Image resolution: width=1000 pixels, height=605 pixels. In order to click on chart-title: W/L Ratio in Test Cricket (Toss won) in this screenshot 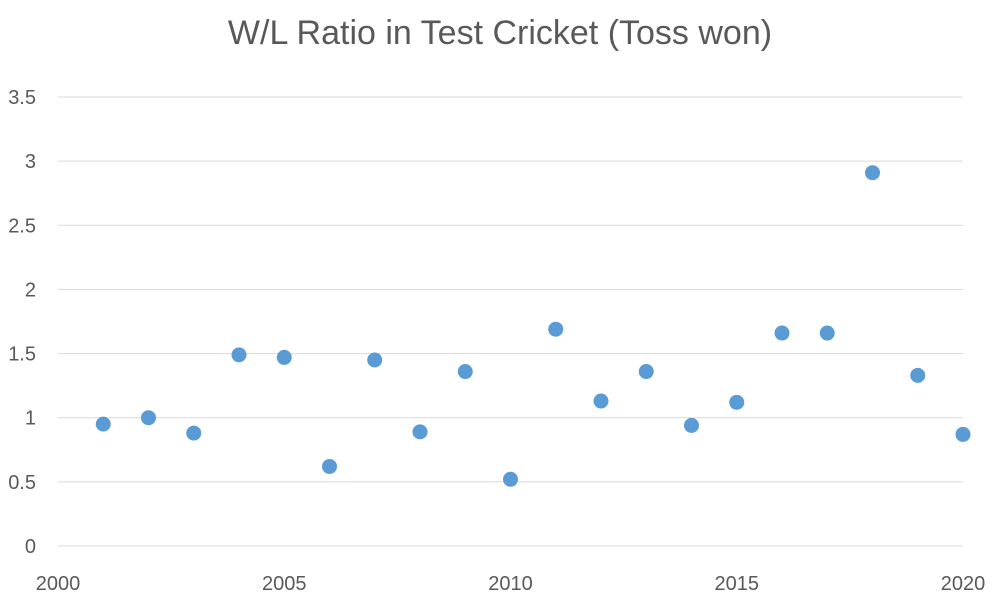, I will do `click(500, 33)`.